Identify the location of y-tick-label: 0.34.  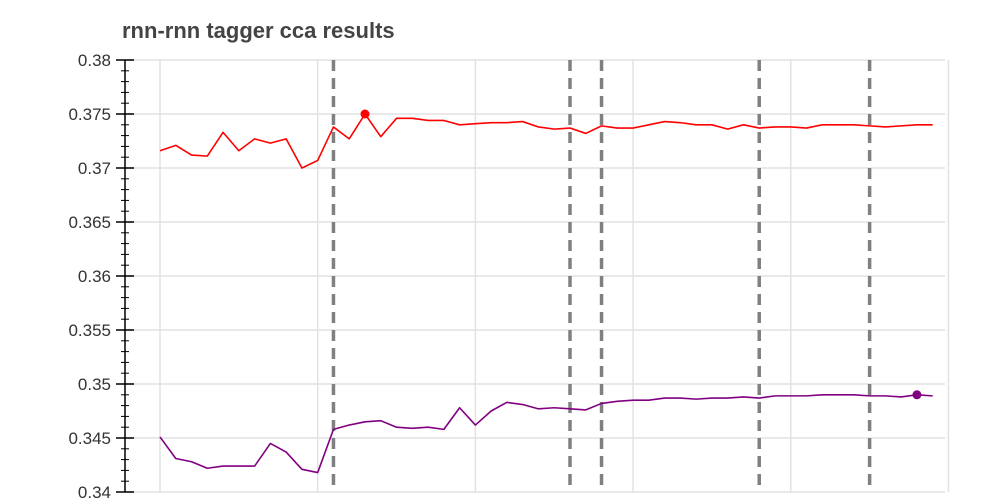
(94, 491).